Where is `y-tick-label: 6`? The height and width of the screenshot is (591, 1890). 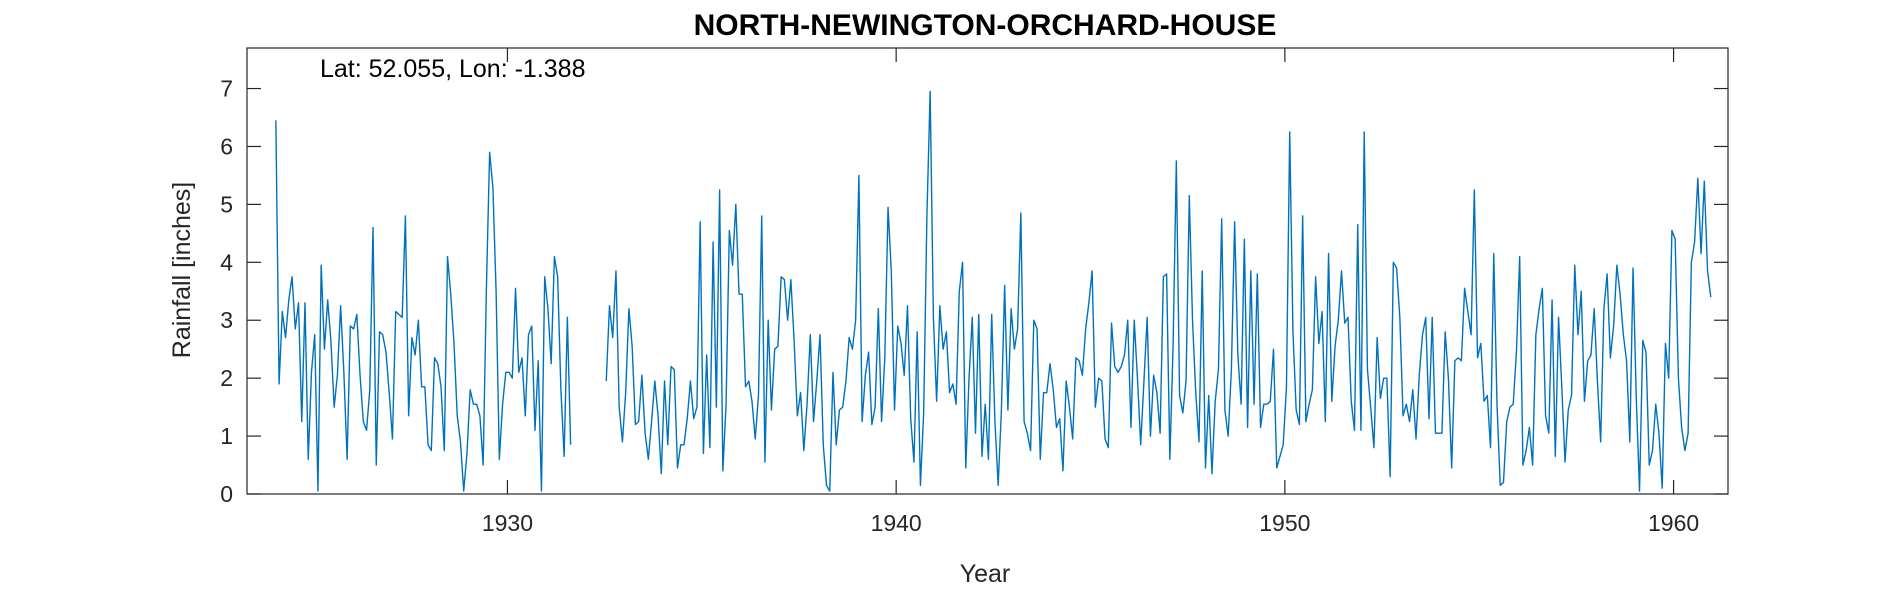 y-tick-label: 6 is located at coordinates (226, 146).